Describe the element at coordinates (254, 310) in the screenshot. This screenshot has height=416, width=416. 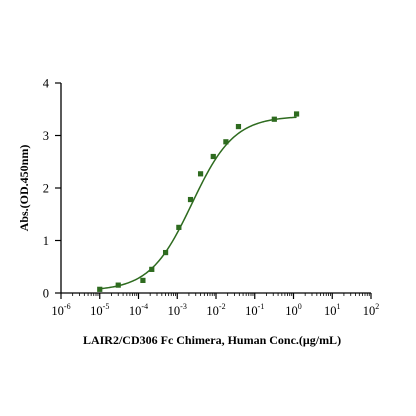
I see `x-tick-label: 10⁻¹` at that location.